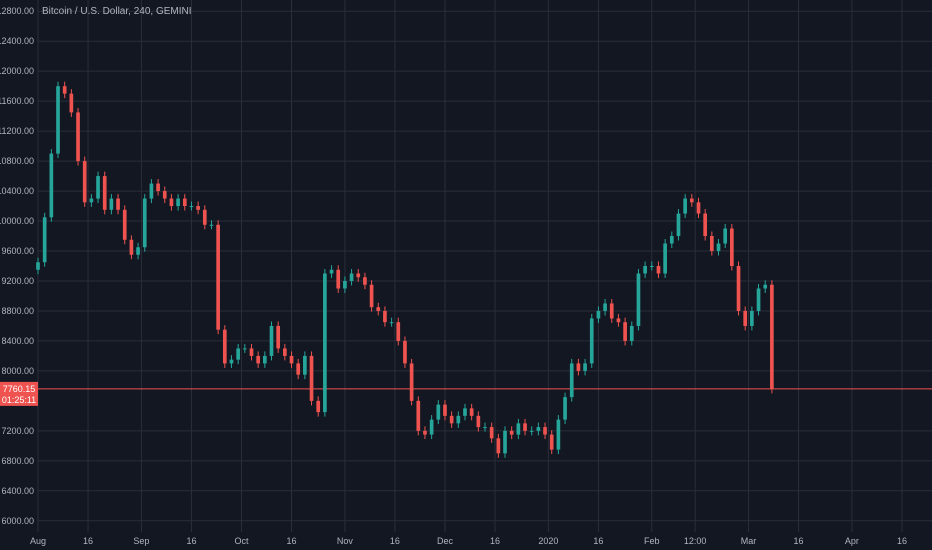 This screenshot has height=550, width=932. Describe the element at coordinates (19, 389) in the screenshot. I see `last-price-value: 7760.15` at that location.